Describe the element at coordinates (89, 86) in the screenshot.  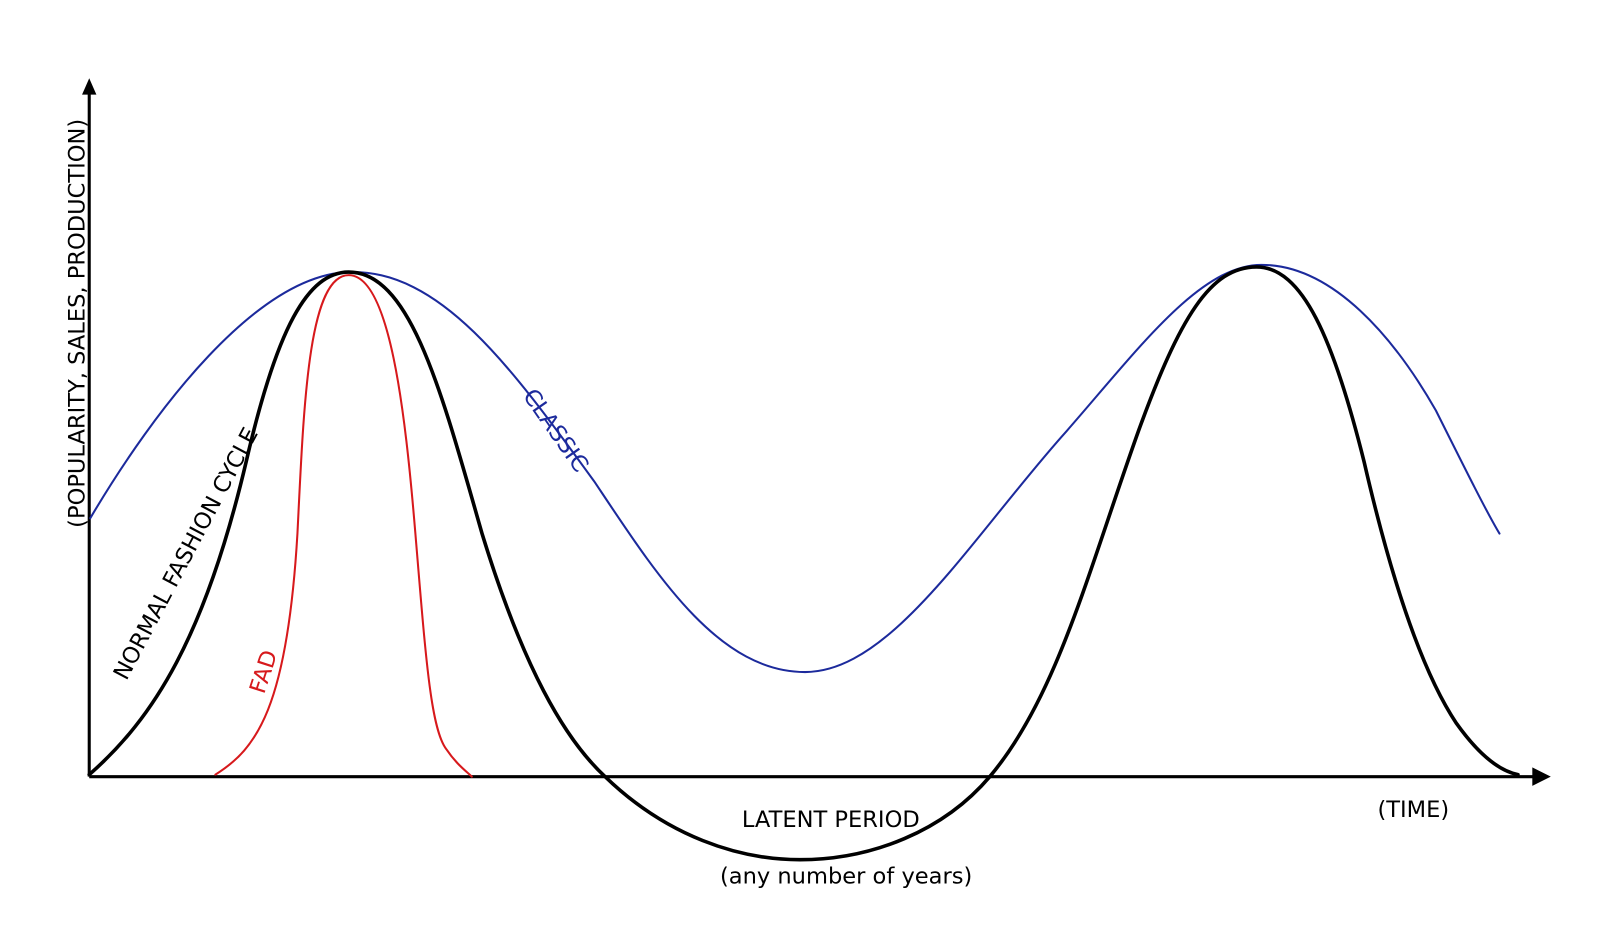
I see `y-axis-arrow` at that location.